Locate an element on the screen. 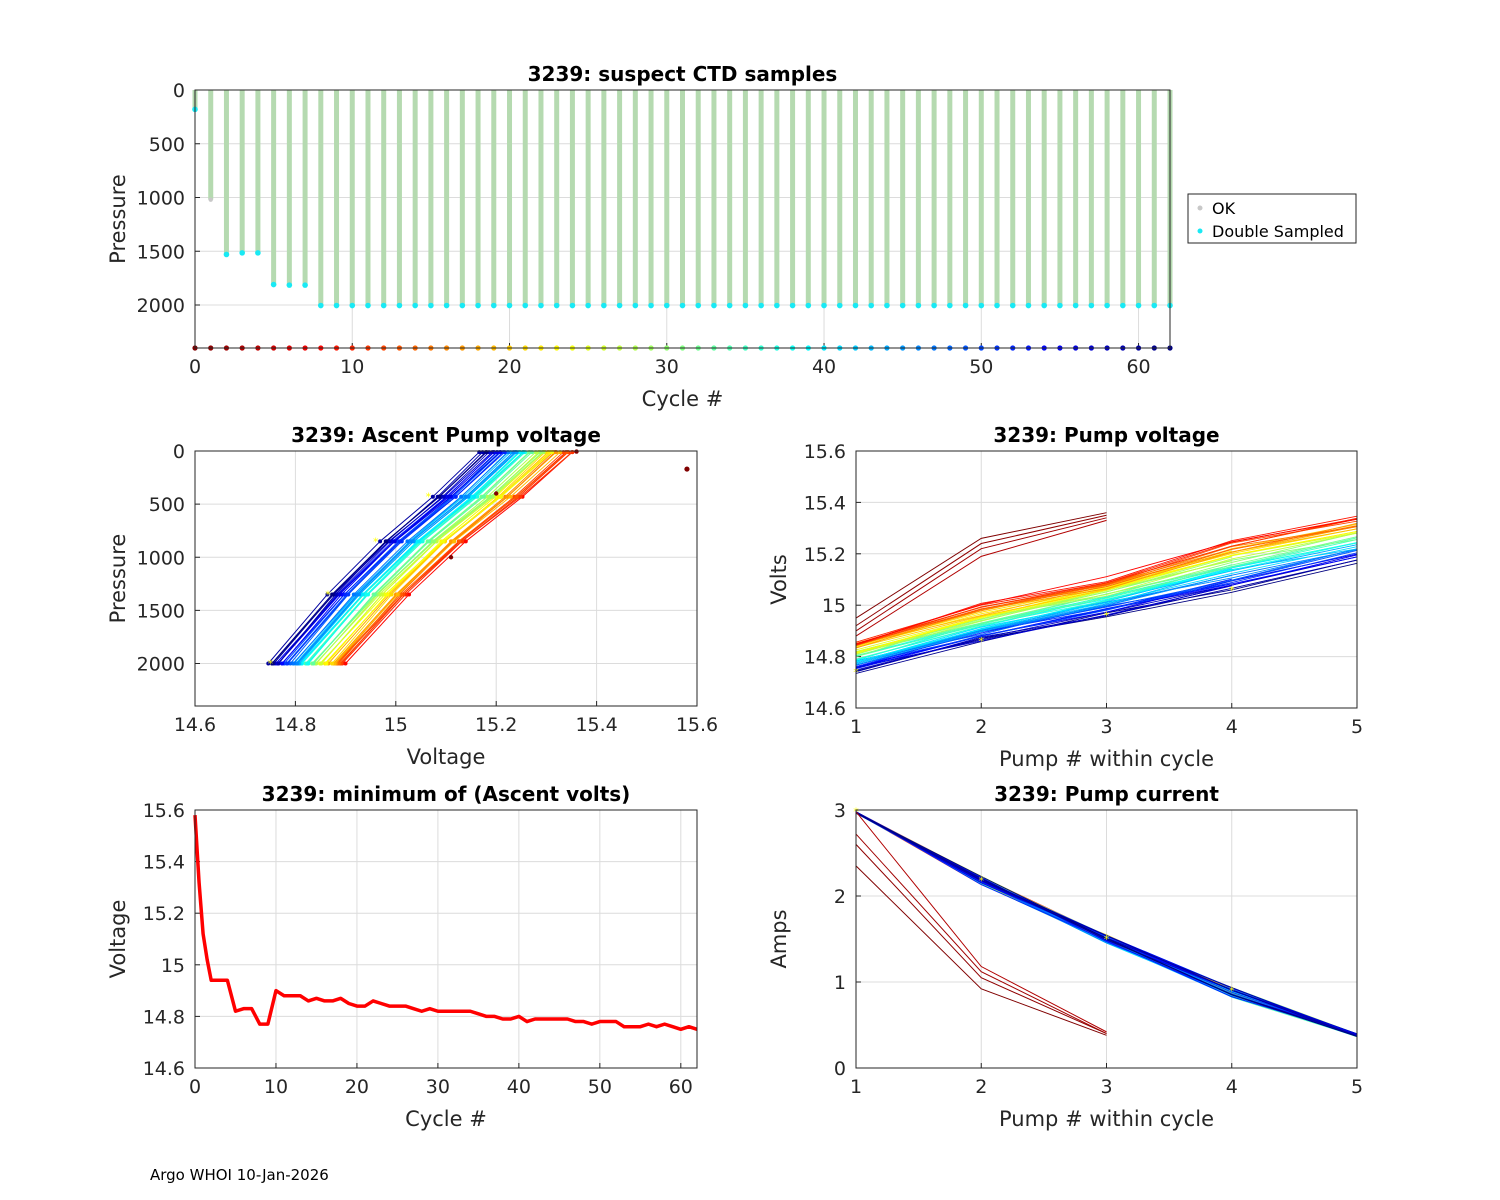 The width and height of the screenshot is (1500, 1200). chart-title: 3239: suspect CTD samples is located at coordinates (683, 74).